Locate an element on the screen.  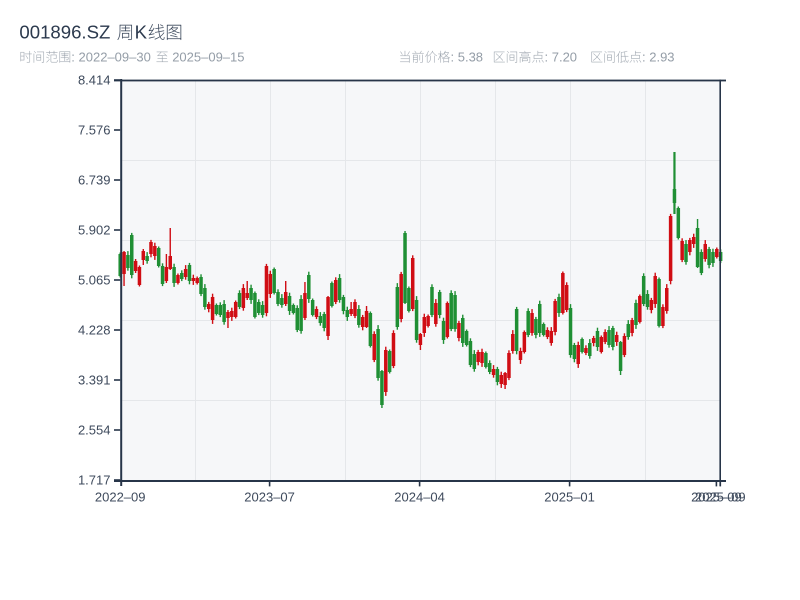
svg-text:: 2022–09–30: : 2022–09–30 is located at coordinates (111, 57).